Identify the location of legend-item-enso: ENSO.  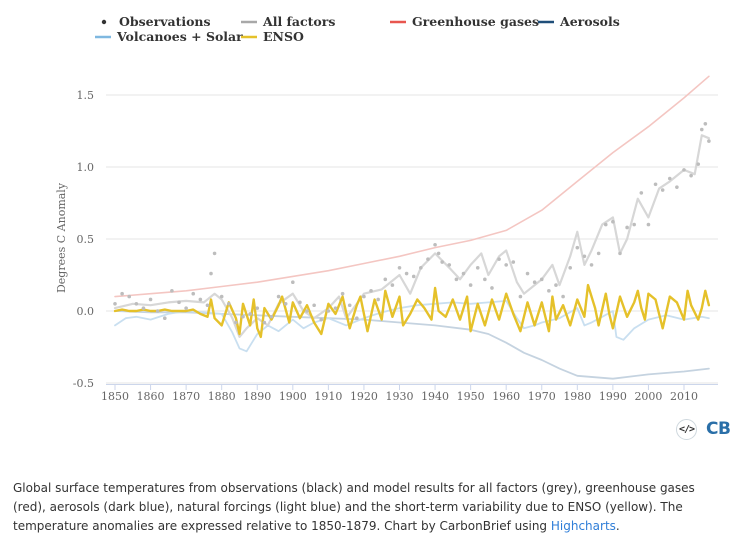
(272, 36).